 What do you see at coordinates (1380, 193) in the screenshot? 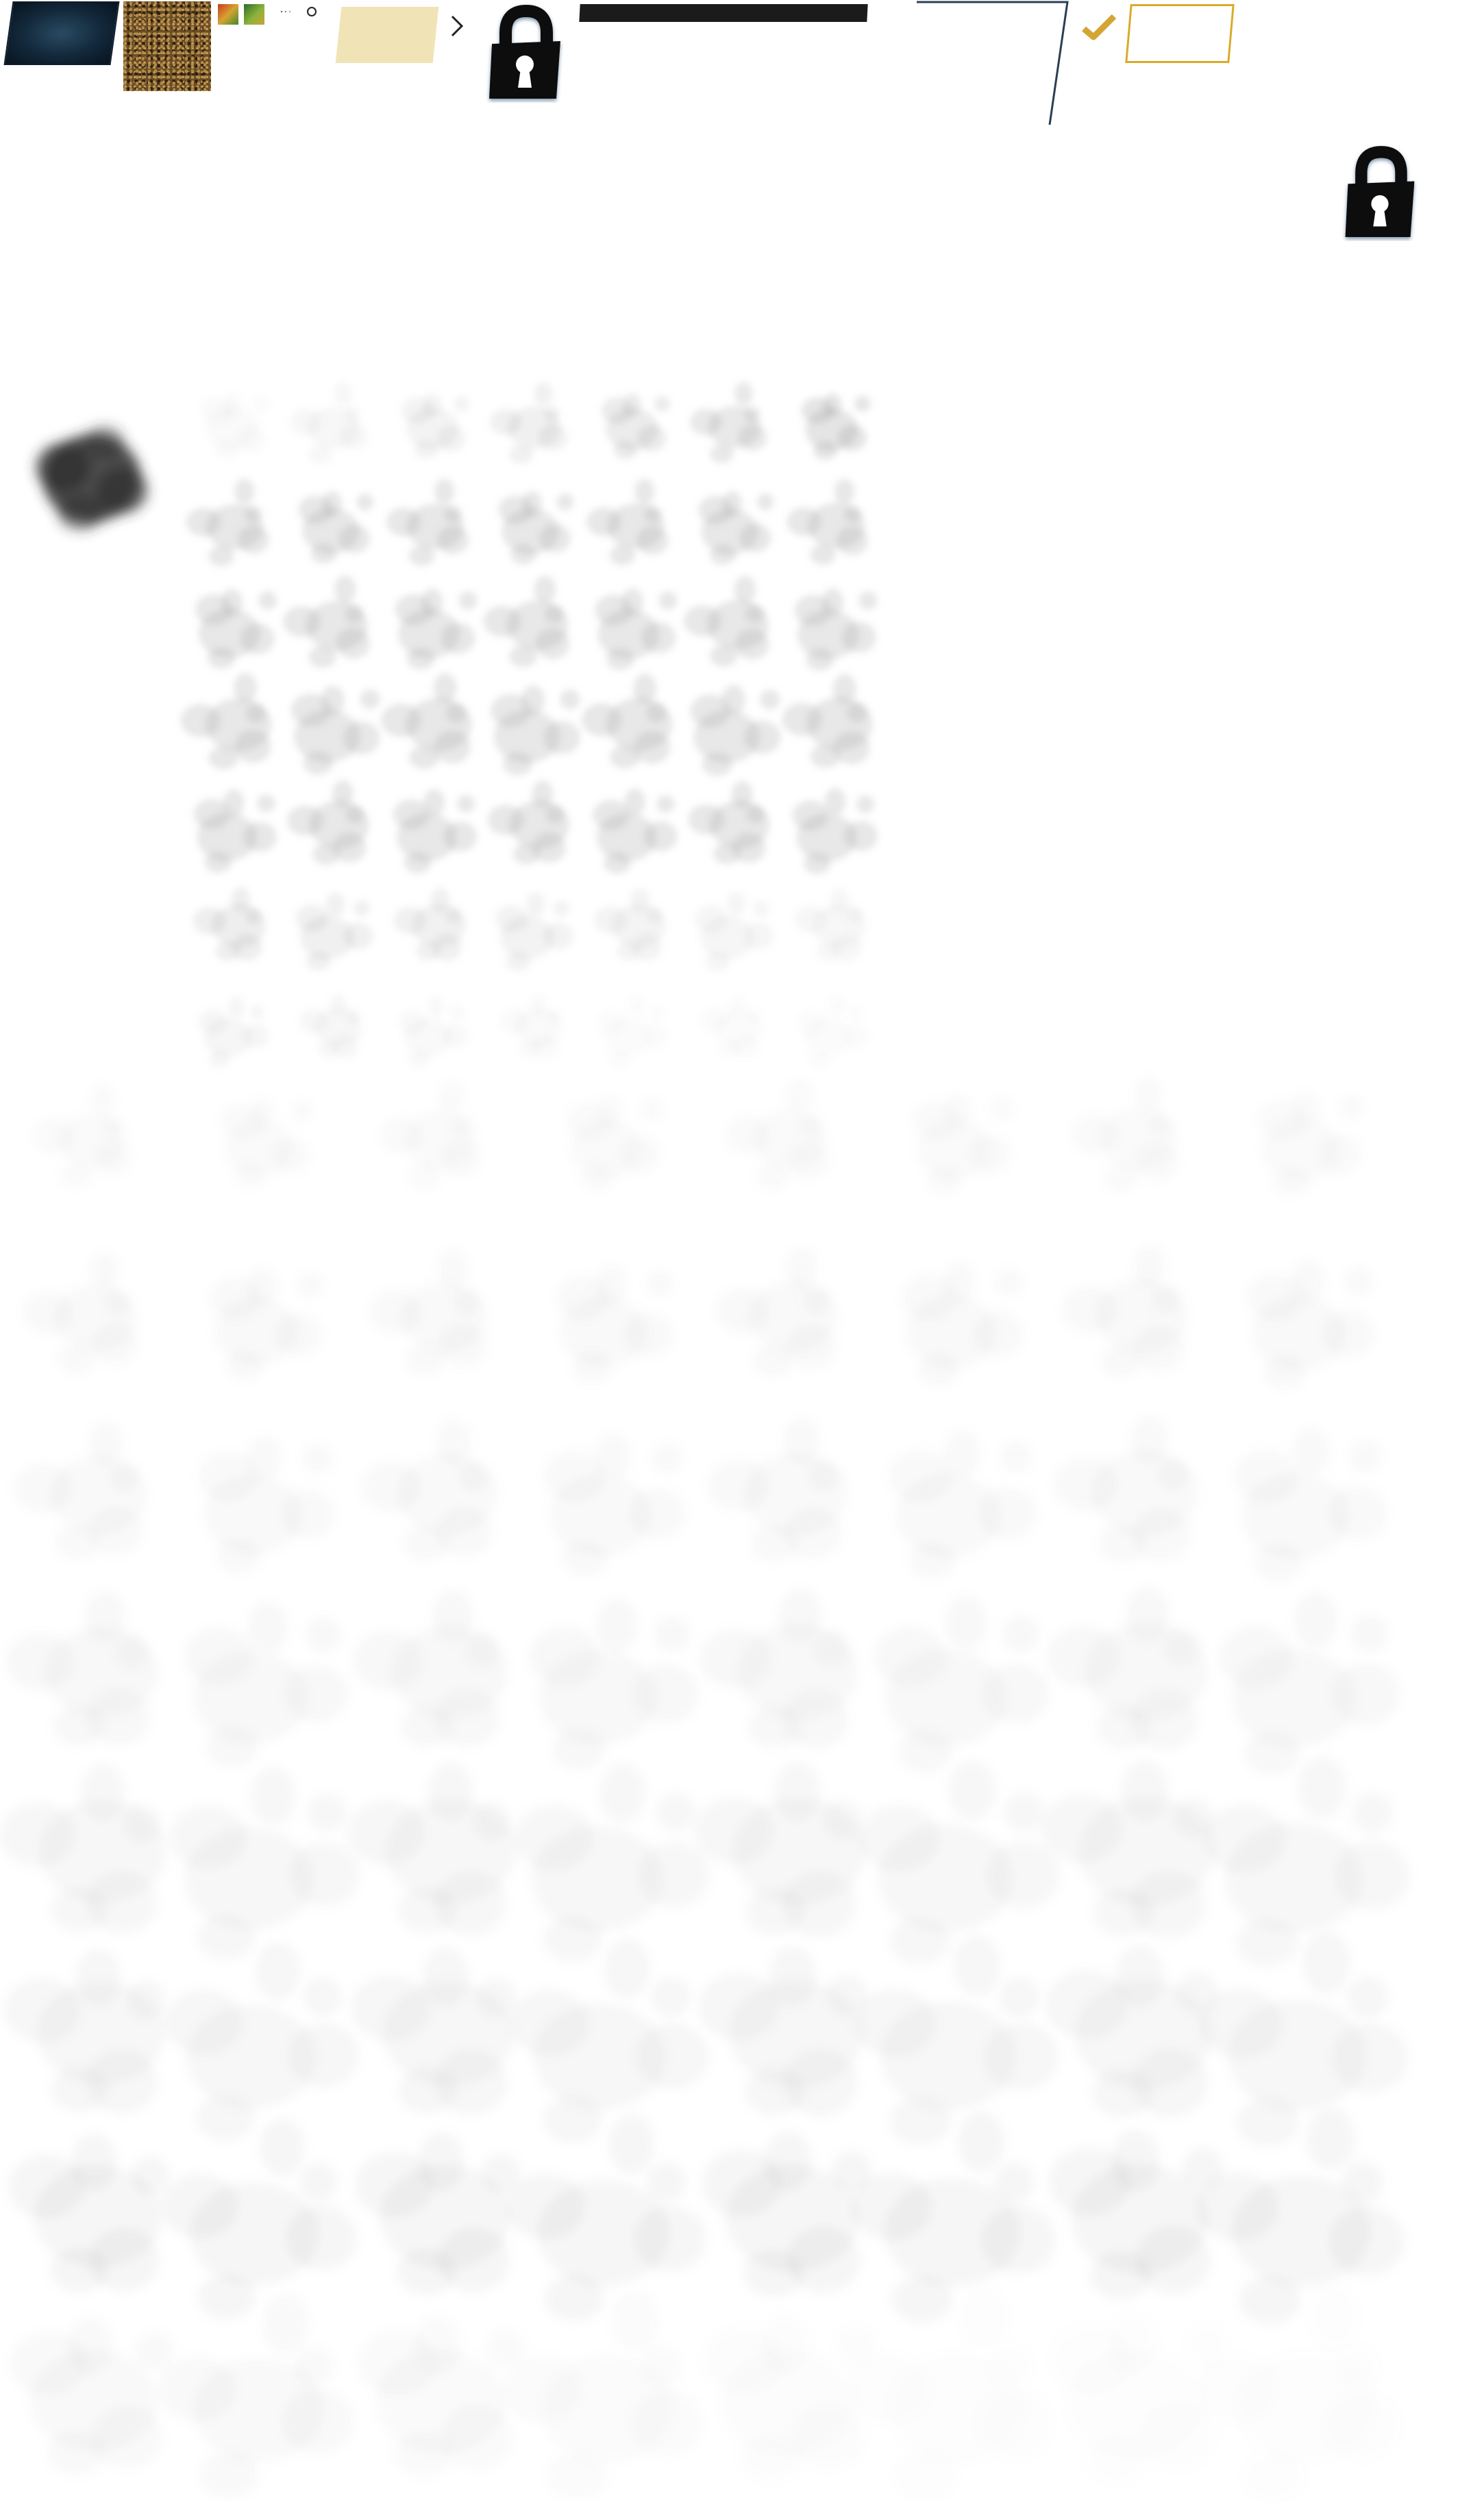
I see `lock-icon-small` at bounding box center [1380, 193].